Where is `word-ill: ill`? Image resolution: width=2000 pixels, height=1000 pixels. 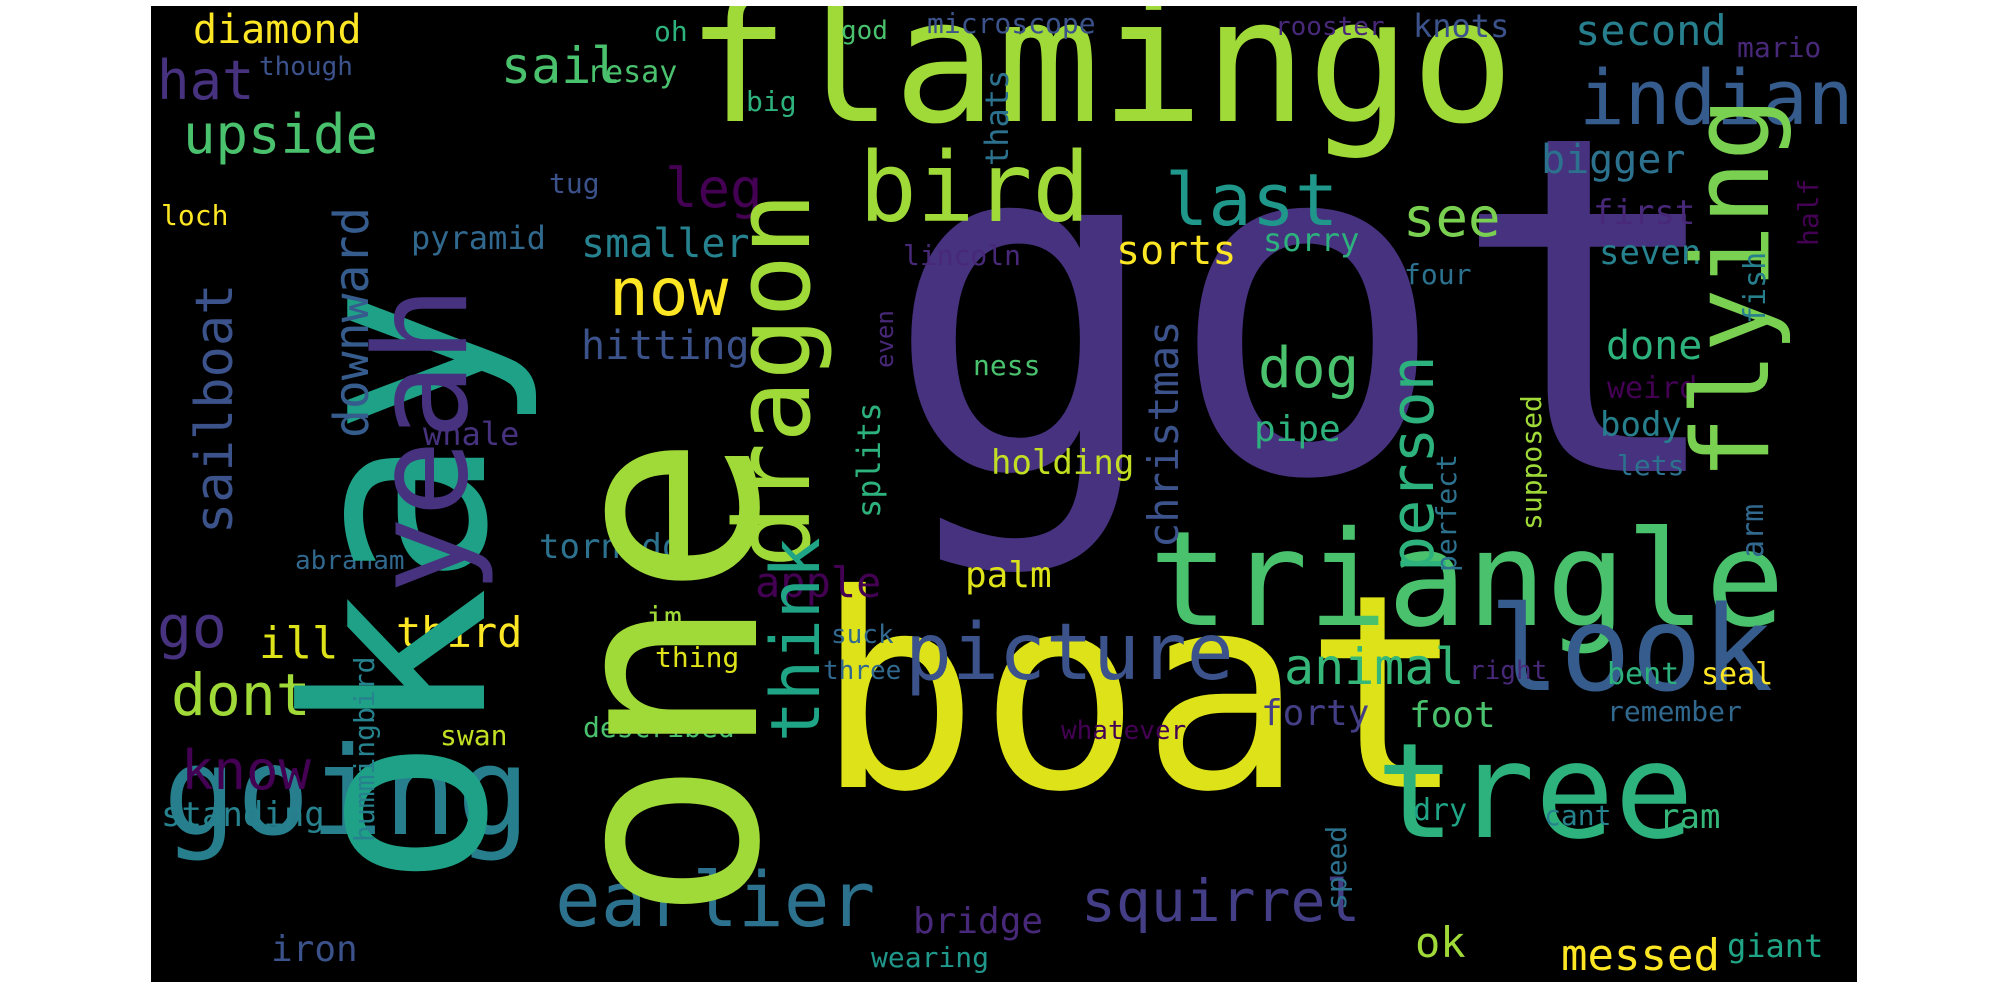 word-ill: ill is located at coordinates (299, 643).